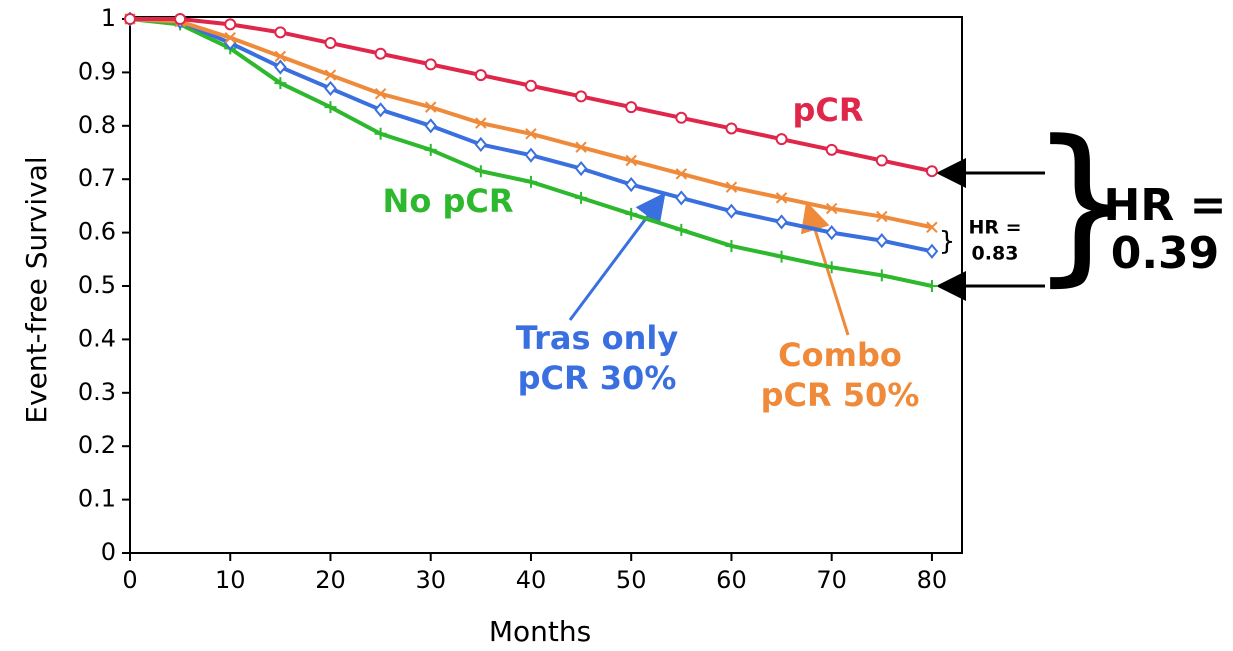  Describe the element at coordinates (531, 580) in the screenshot. I see `x-tick-label: 40` at that location.